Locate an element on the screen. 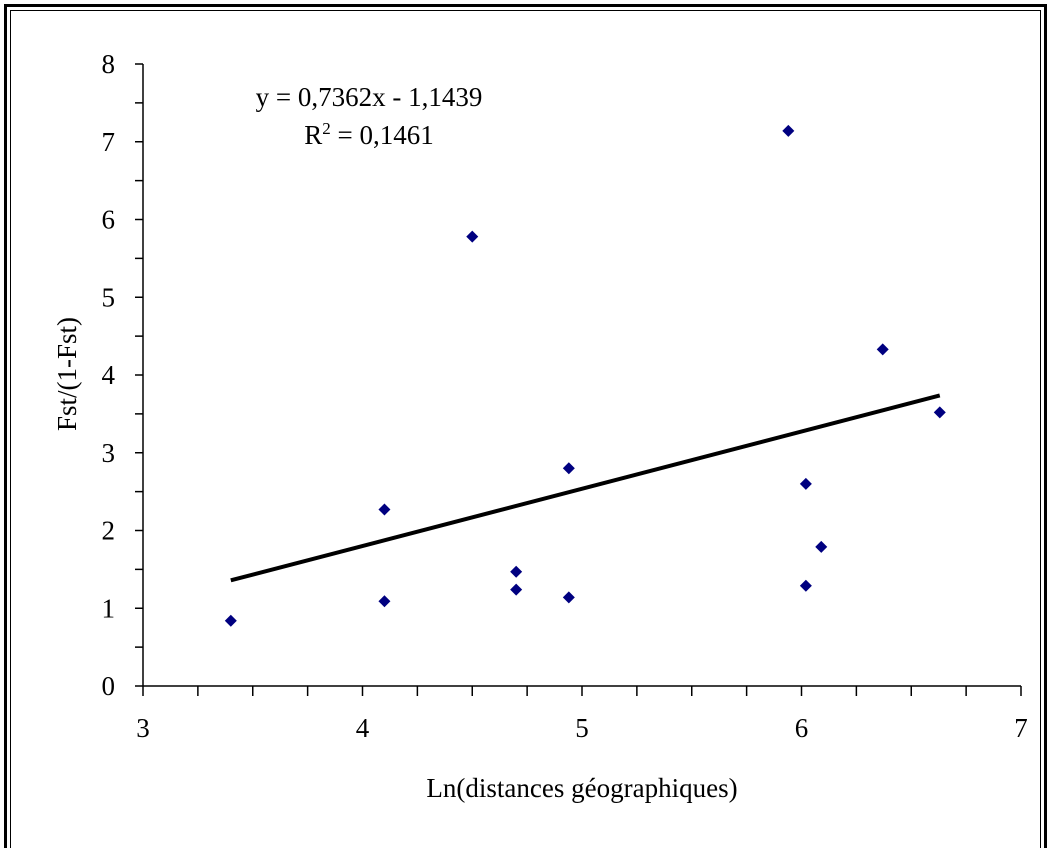  x-tick-label: 7 is located at coordinates (1021, 728).